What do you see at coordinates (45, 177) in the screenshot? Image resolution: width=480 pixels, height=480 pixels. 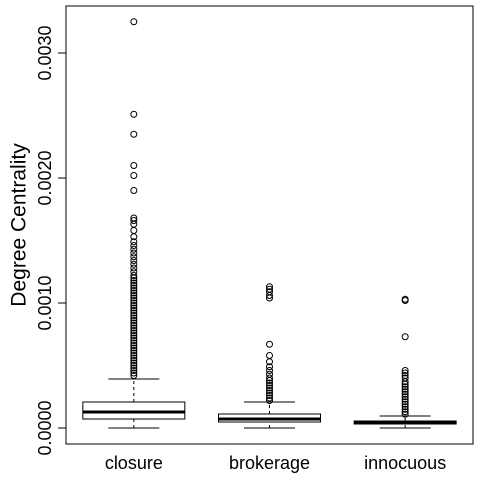 I see `y-tick-label: 0.0020` at bounding box center [45, 177].